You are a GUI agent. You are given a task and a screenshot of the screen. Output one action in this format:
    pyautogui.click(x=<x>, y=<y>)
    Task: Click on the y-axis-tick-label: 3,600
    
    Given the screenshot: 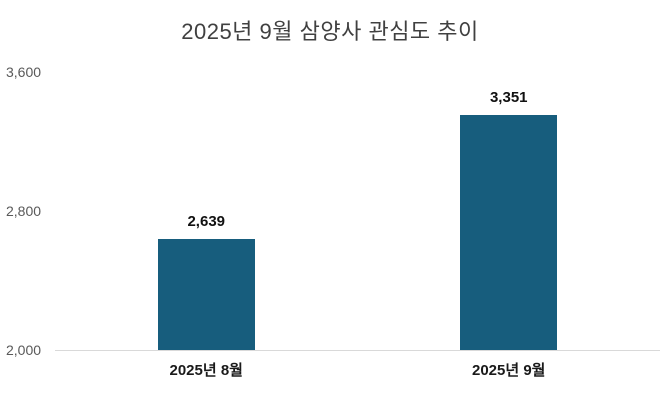 What is the action you would take?
    pyautogui.click(x=24, y=72)
    